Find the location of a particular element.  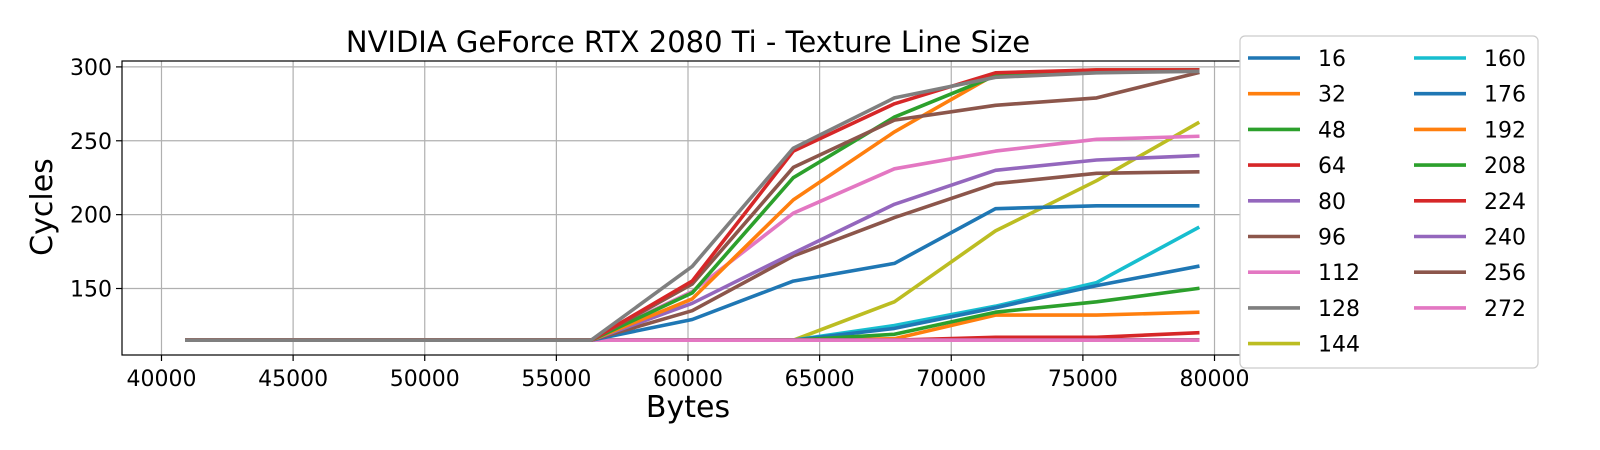

legend-item-80: 80 is located at coordinates (1297, 202).